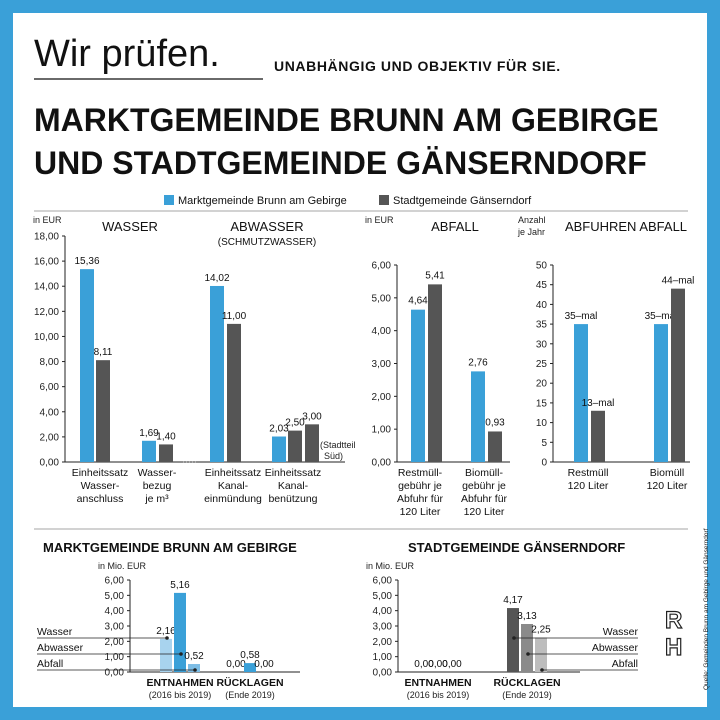 Image resolution: width=720 pixels, height=720 pixels. Describe the element at coordinates (60, 648) in the screenshot. I see `chart4-side-label: Abwasser` at that location.